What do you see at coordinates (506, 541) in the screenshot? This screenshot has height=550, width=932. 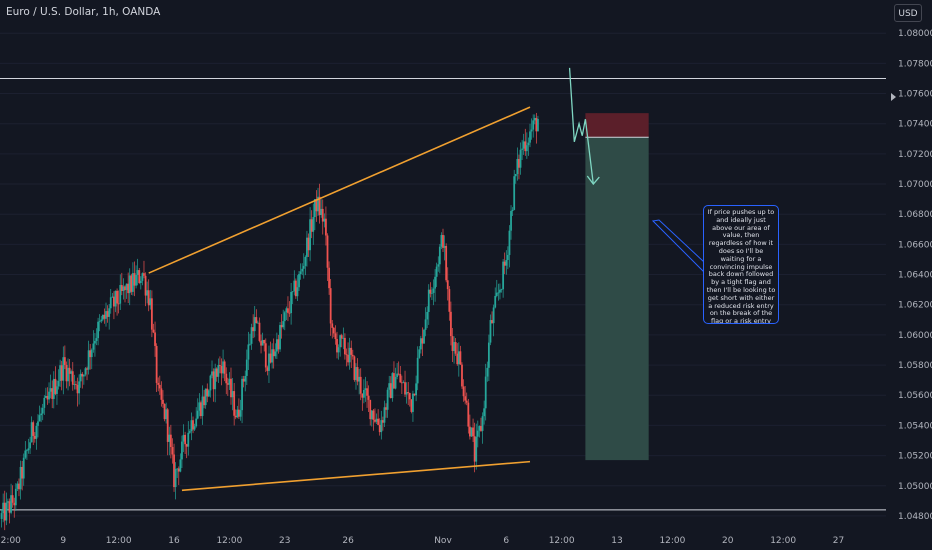 I see `x-tick-label: 6` at bounding box center [506, 541].